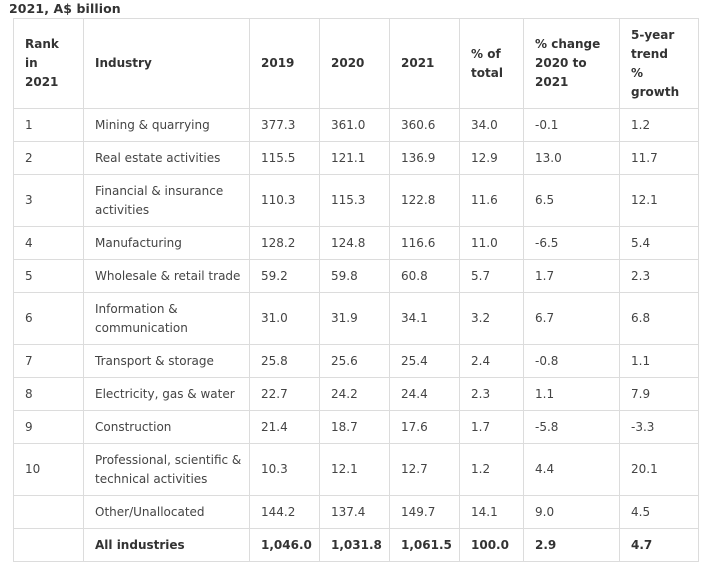  What do you see at coordinates (354, 243) in the screenshot?
I see `cell-2020: 124.8` at bounding box center [354, 243].